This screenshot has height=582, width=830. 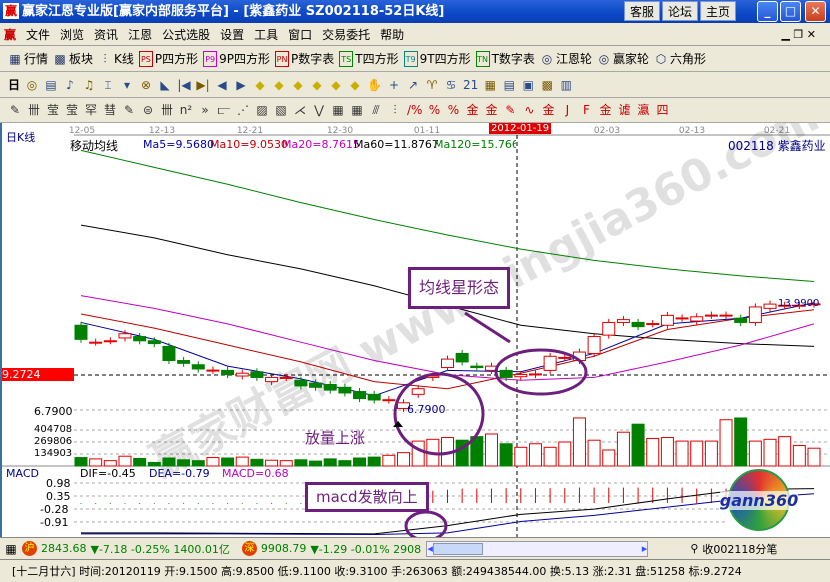 What do you see at coordinates (815, 11) in the screenshot?
I see `close-icon: ✕` at bounding box center [815, 11].